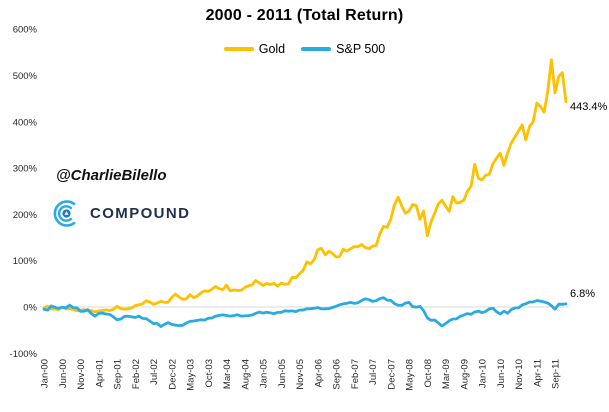  I want to click on x-tick-label: Apr-11, so click(537, 373).